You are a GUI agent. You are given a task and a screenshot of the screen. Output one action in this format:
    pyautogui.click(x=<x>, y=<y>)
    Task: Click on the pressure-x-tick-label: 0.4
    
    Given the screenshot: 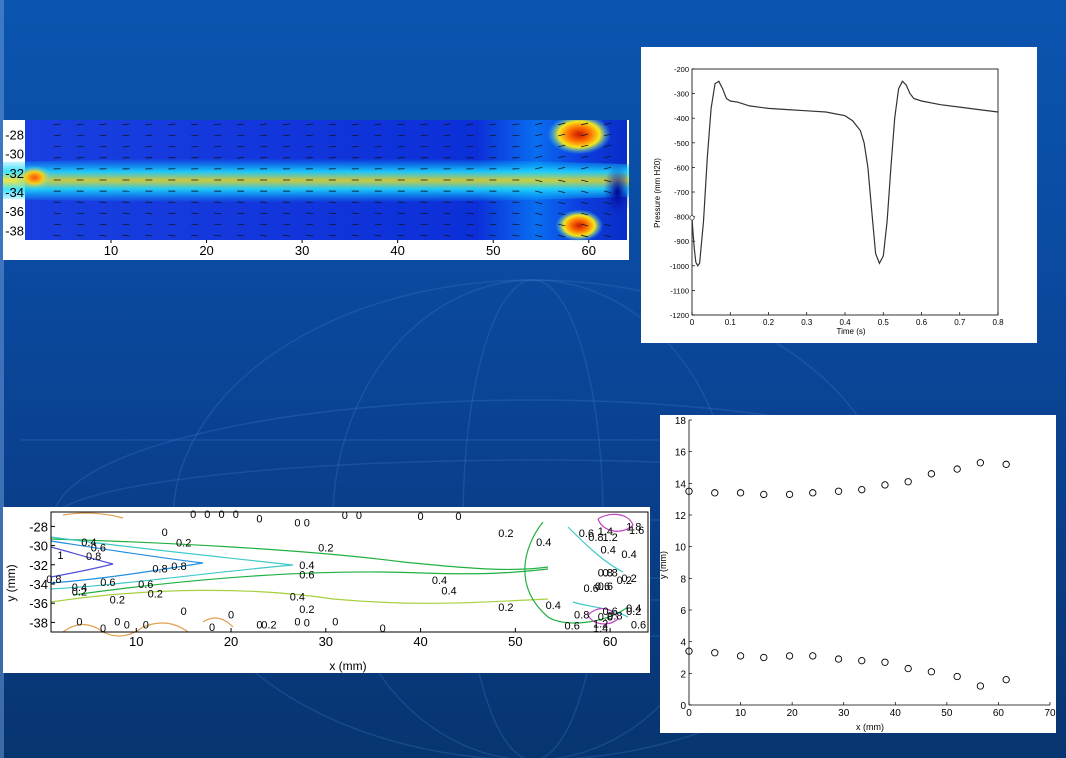 What is the action you would take?
    pyautogui.click(x=845, y=322)
    